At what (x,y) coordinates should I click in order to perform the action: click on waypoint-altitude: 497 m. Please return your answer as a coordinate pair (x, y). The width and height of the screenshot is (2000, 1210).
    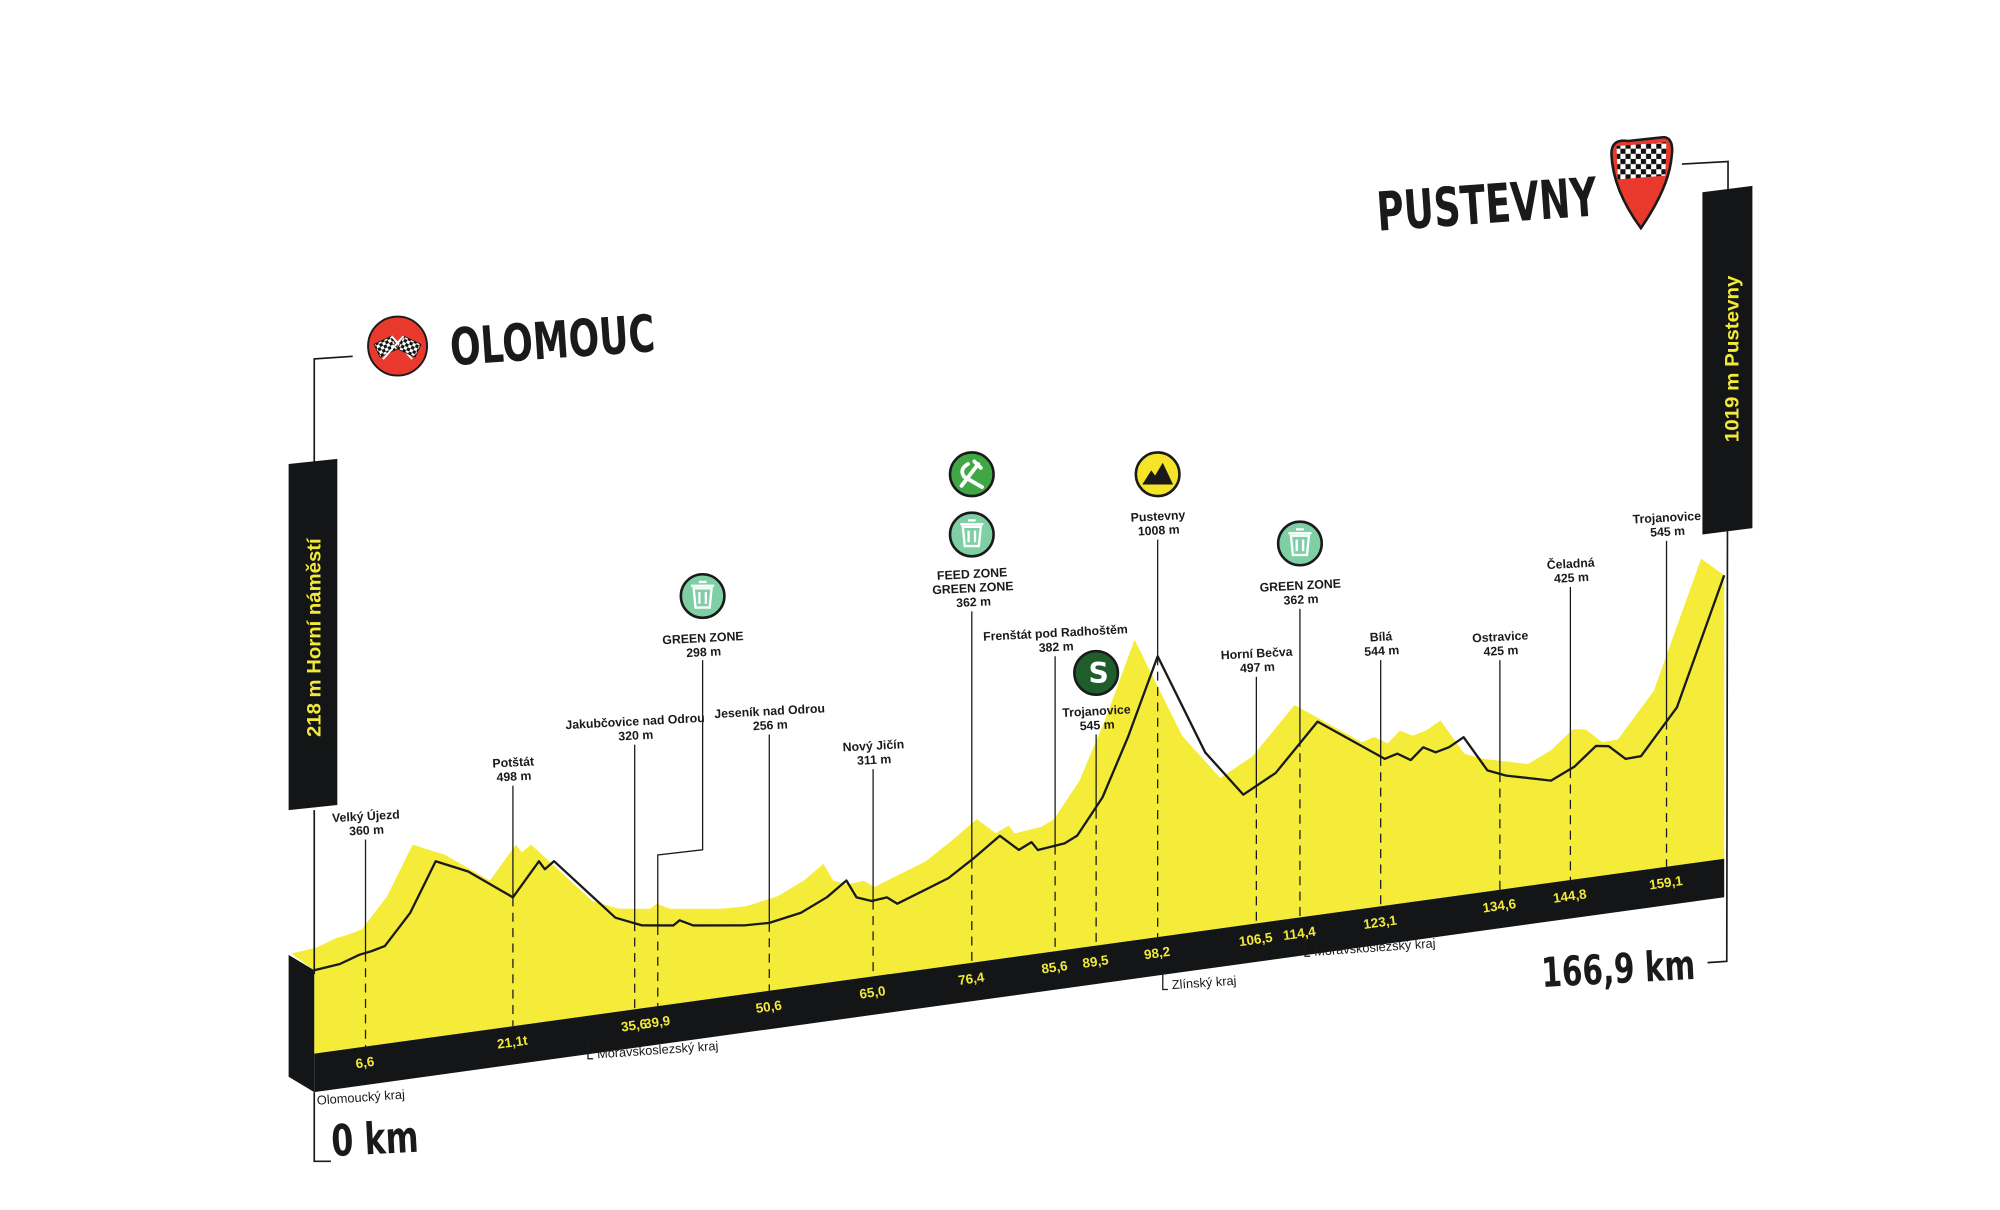
    Looking at the image, I should click on (1258, 668).